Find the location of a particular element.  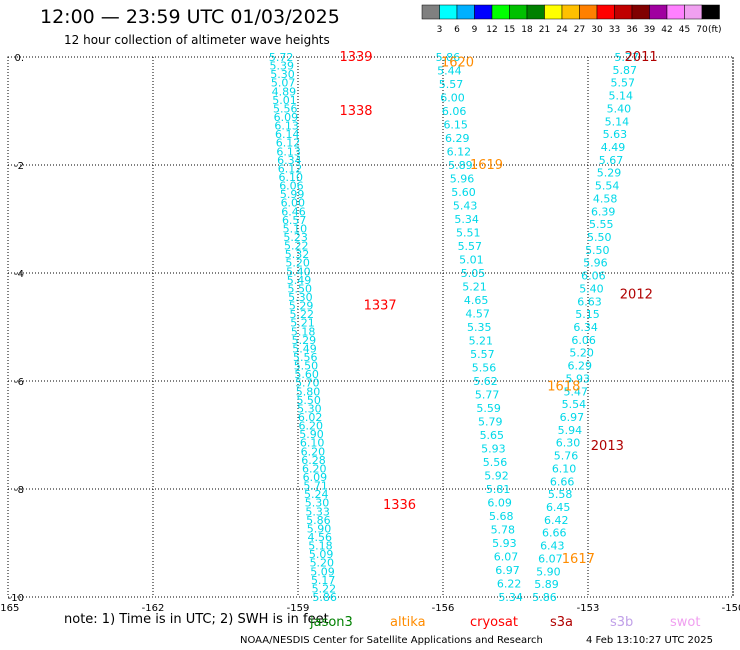

wave-height-point: 5.77 is located at coordinates (626, 57).